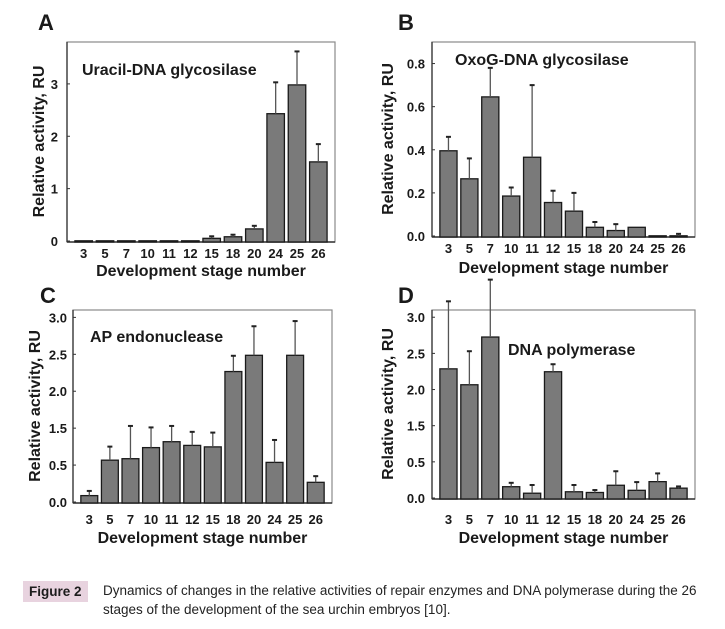 This screenshot has height=629, width=725. What do you see at coordinates (416, 317) in the screenshot?
I see `y-tick-label-d: 3.0` at bounding box center [416, 317].